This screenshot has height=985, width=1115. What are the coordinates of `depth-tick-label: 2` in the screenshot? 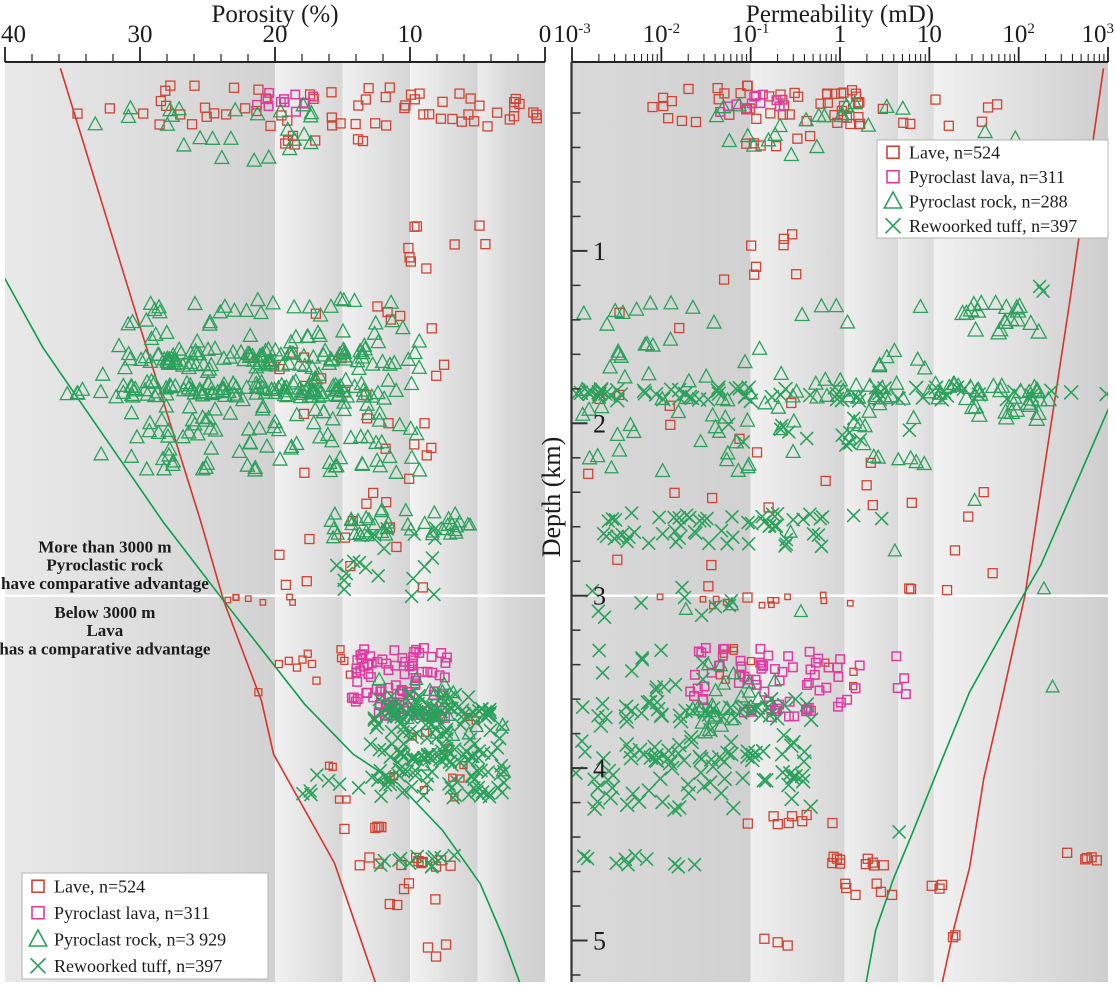 It's located at (599, 423).